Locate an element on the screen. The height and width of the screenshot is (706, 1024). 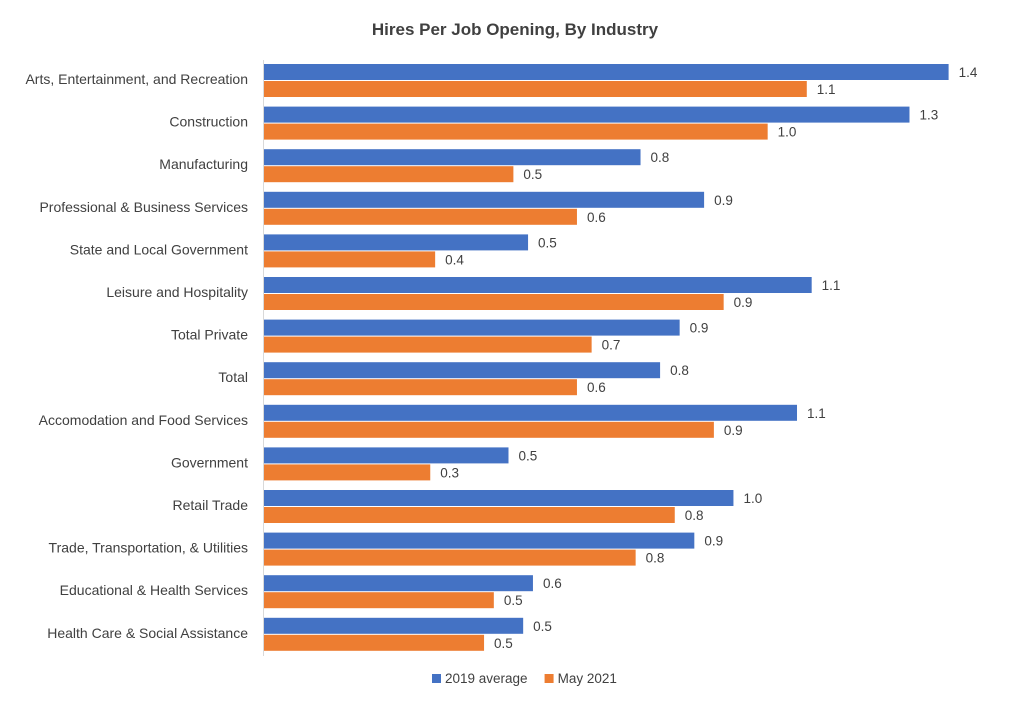
data-label: 1.4 is located at coordinates (968, 72).